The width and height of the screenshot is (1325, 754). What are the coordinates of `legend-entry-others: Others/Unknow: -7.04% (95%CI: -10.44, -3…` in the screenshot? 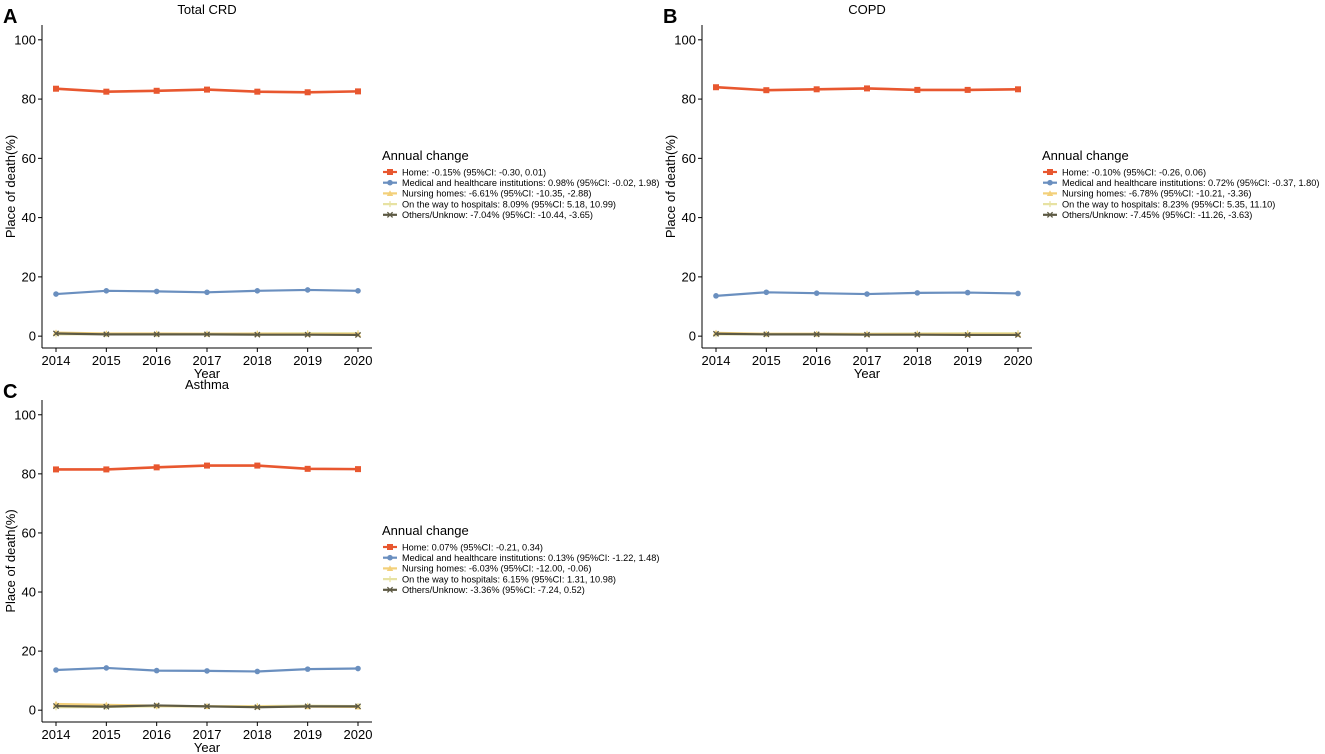 It's located at (497, 215).